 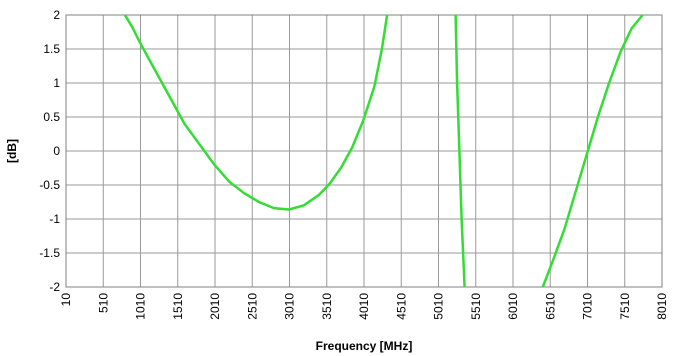 What do you see at coordinates (588, 306) in the screenshot?
I see `x-tick-label: 7010` at bounding box center [588, 306].